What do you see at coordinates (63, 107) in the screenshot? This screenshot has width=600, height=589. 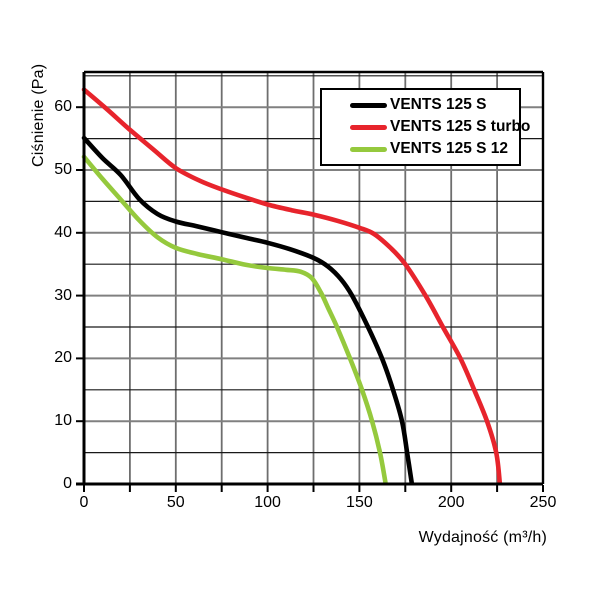 I see `y-tick-label: 60` at bounding box center [63, 107].